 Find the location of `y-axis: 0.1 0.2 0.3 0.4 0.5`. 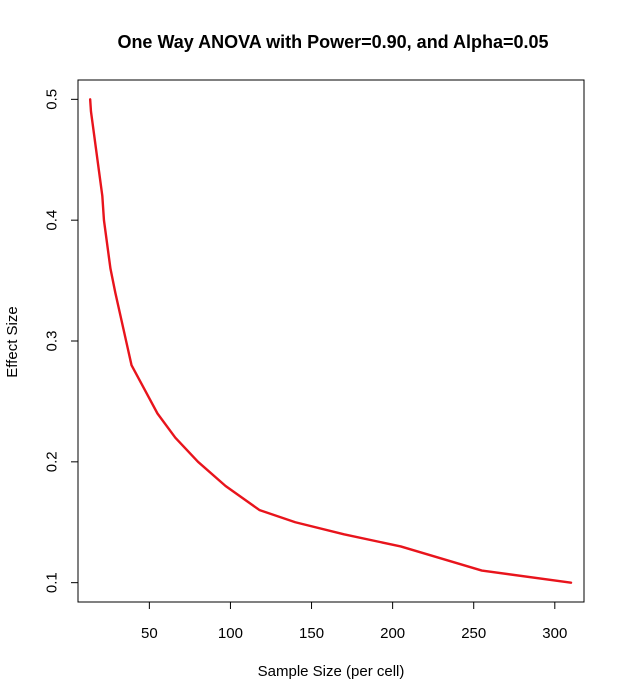

y-axis: 0.1 0.2 0.3 0.4 0.5 is located at coordinates (61, 341).